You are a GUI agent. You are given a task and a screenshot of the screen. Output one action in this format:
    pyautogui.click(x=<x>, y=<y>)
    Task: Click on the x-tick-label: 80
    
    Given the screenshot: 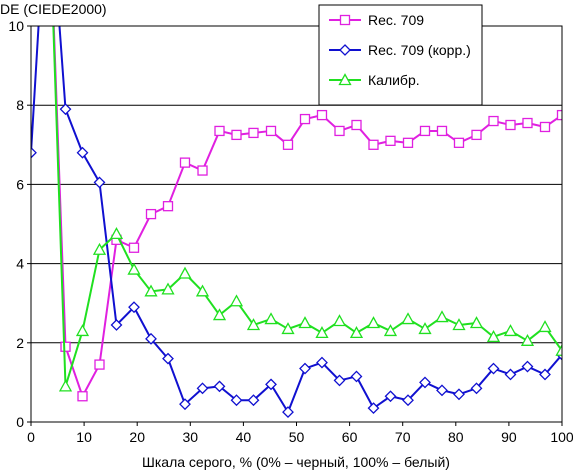 What is the action you would take?
    pyautogui.click(x=456, y=437)
    